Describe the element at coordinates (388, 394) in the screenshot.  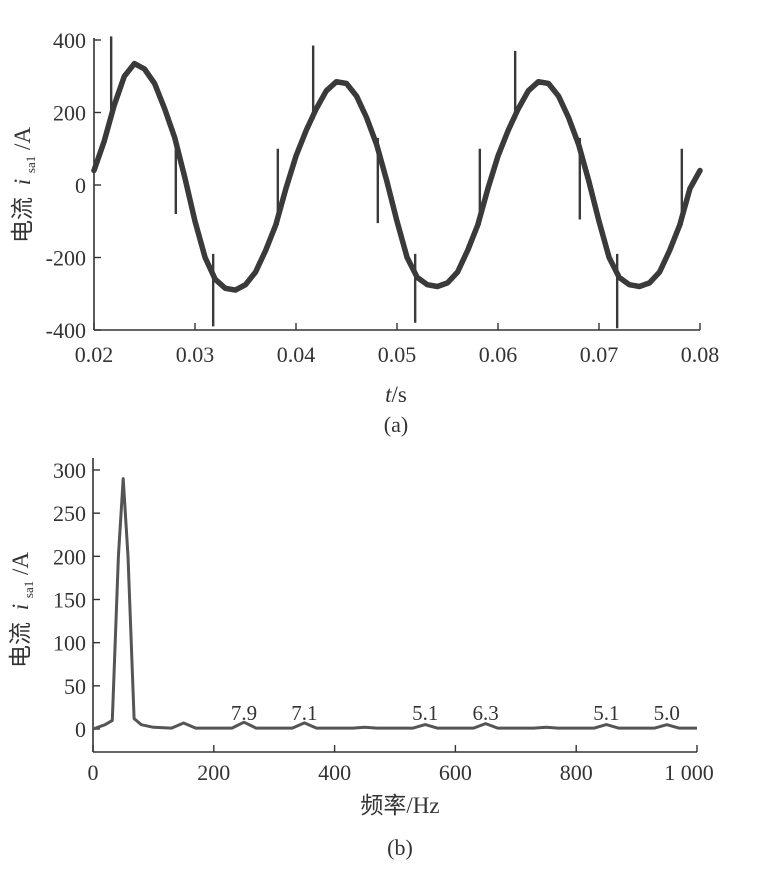
I see `chart-a-x-axis-title-symbol: t` at that location.